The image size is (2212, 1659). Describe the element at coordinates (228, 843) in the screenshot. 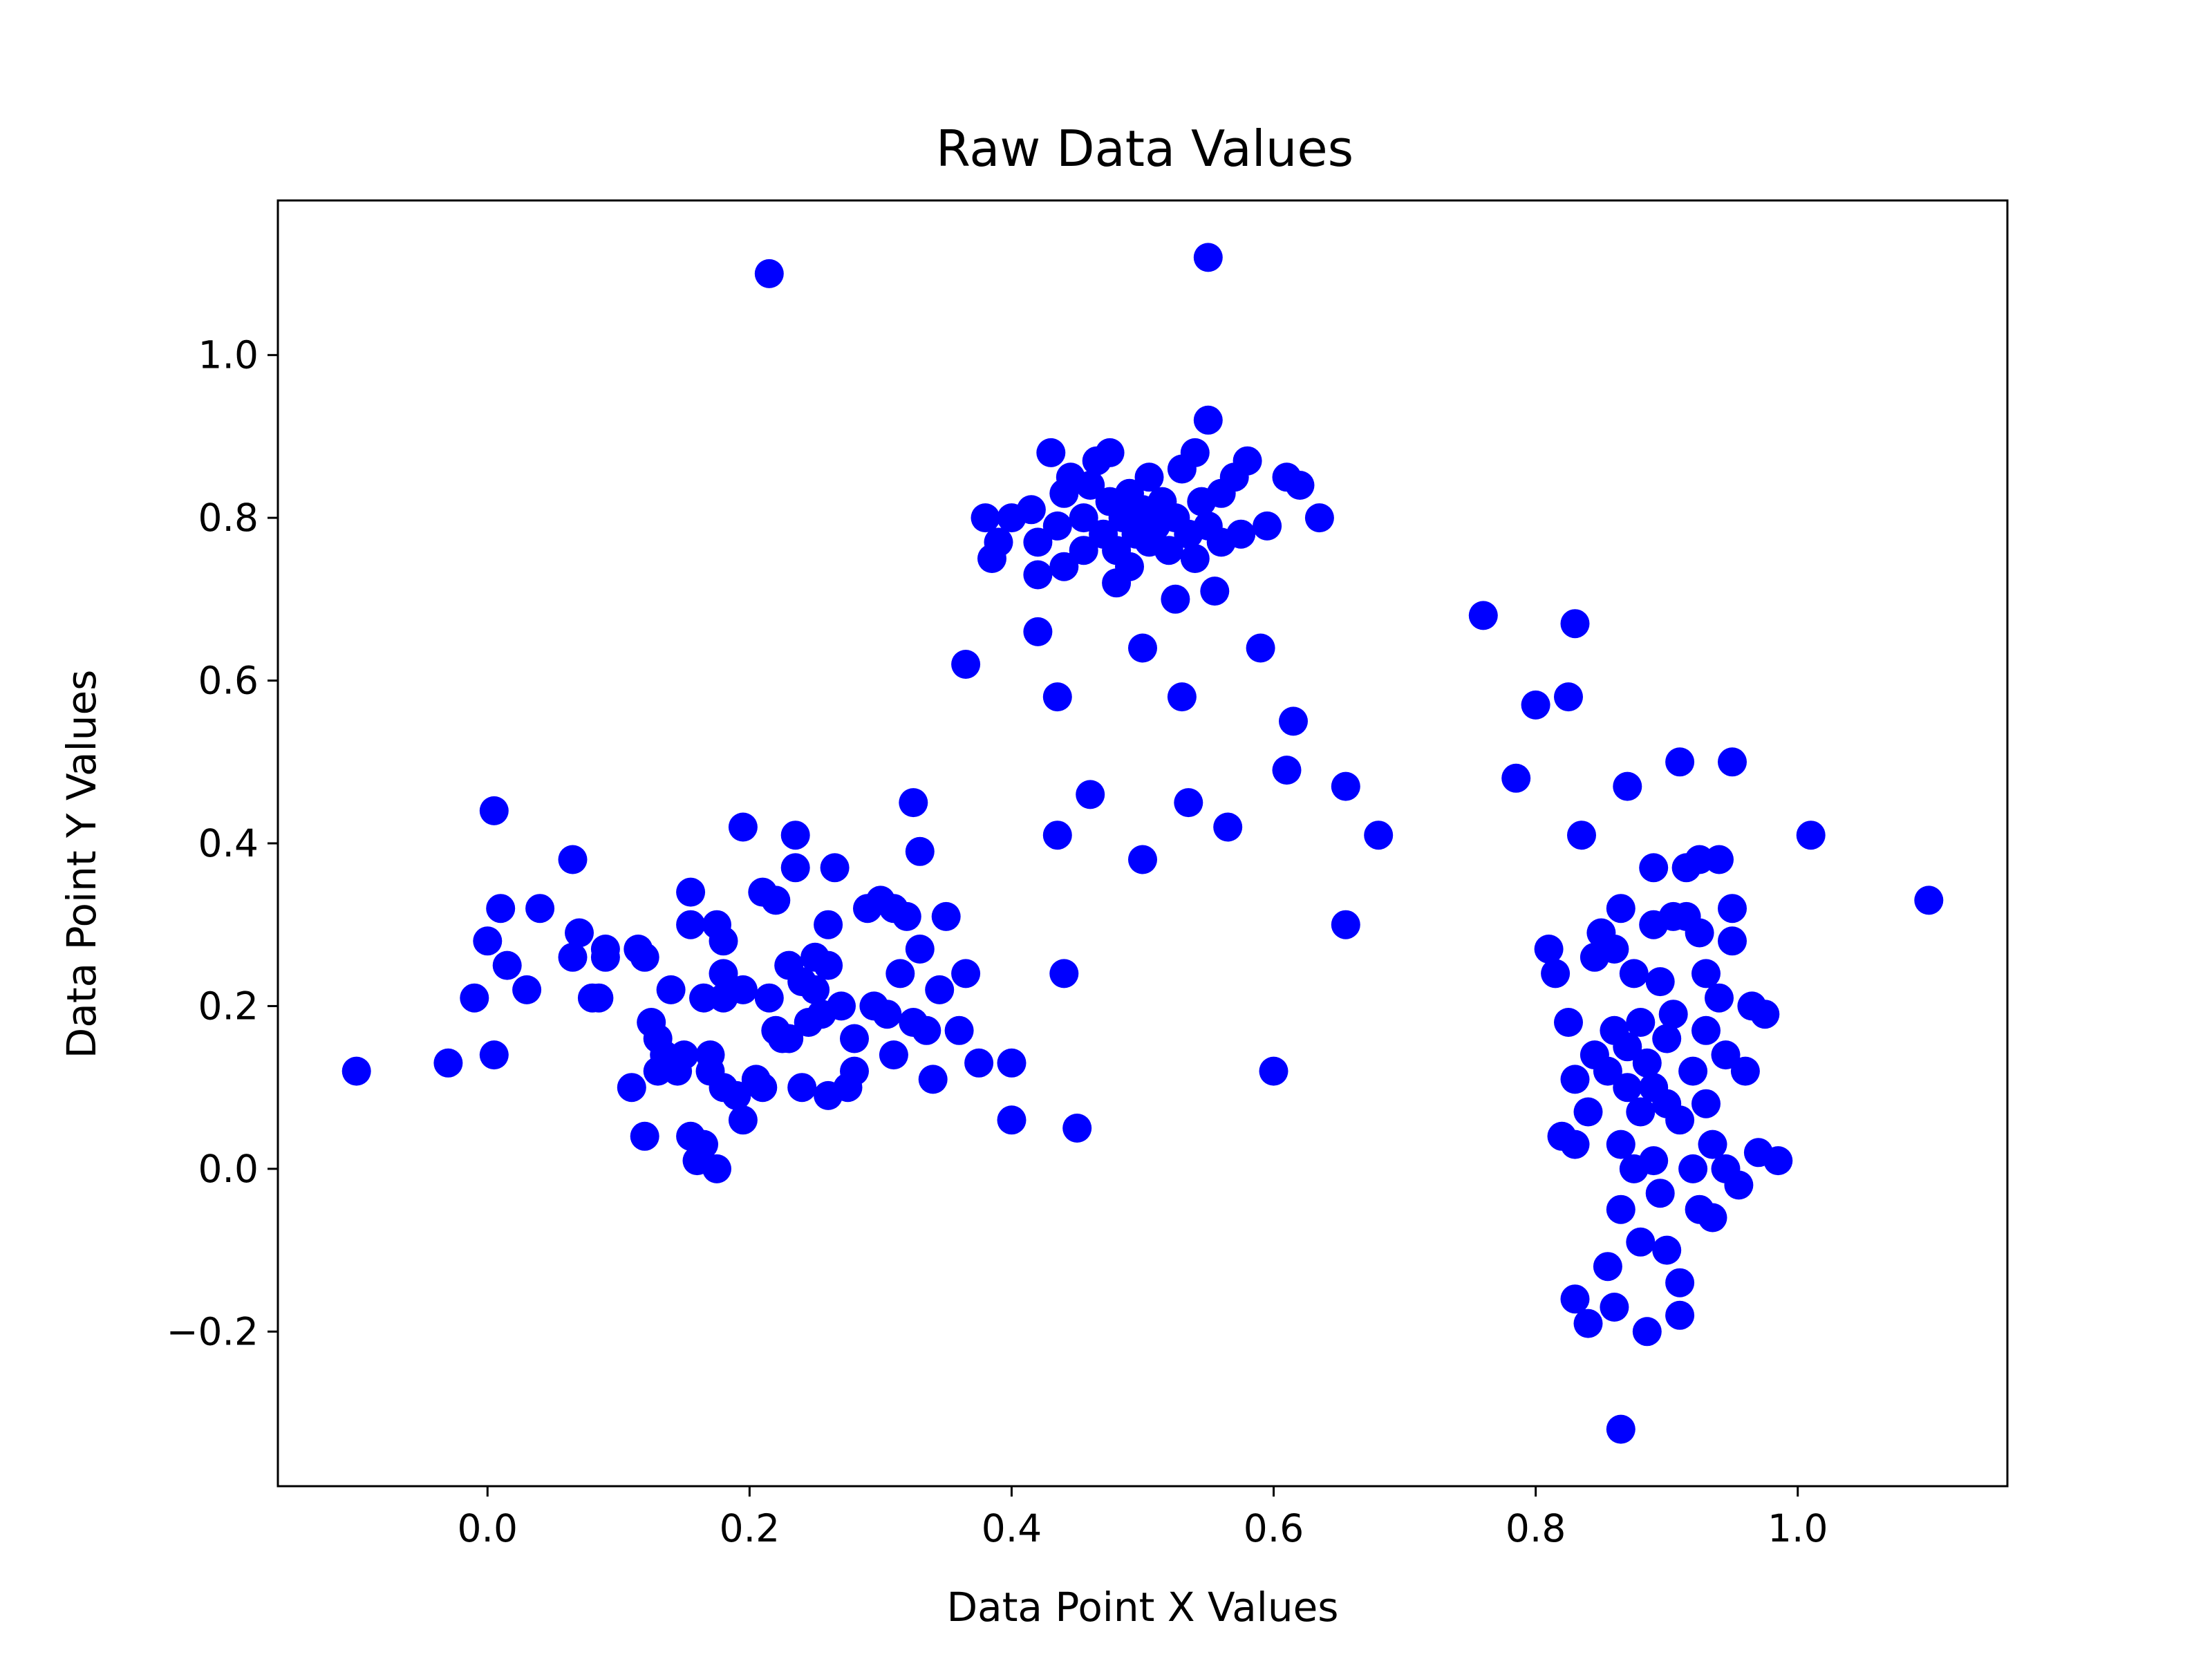

I see `y-tick-label: 0.4` at that location.